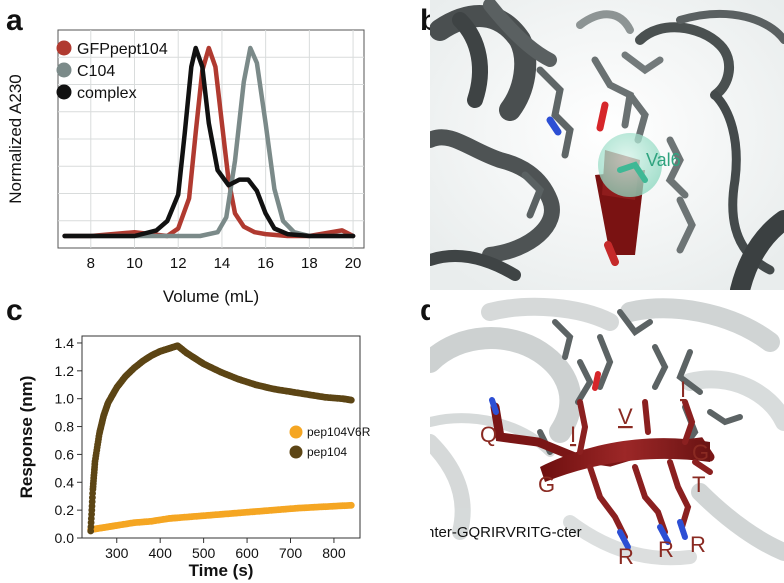  I want to click on chart-a-x-axis-label: Volume (mL), so click(211, 296).